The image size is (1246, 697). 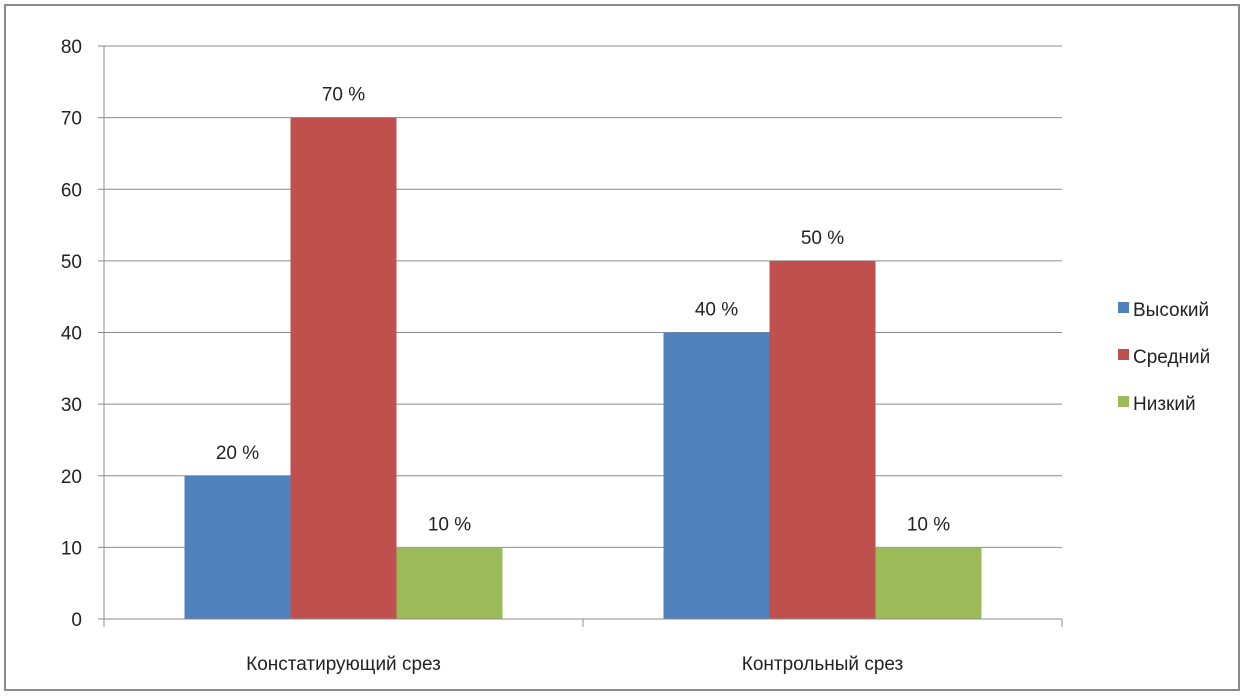 I want to click on x-category-label: Контрольный срез, so click(x=823, y=664).